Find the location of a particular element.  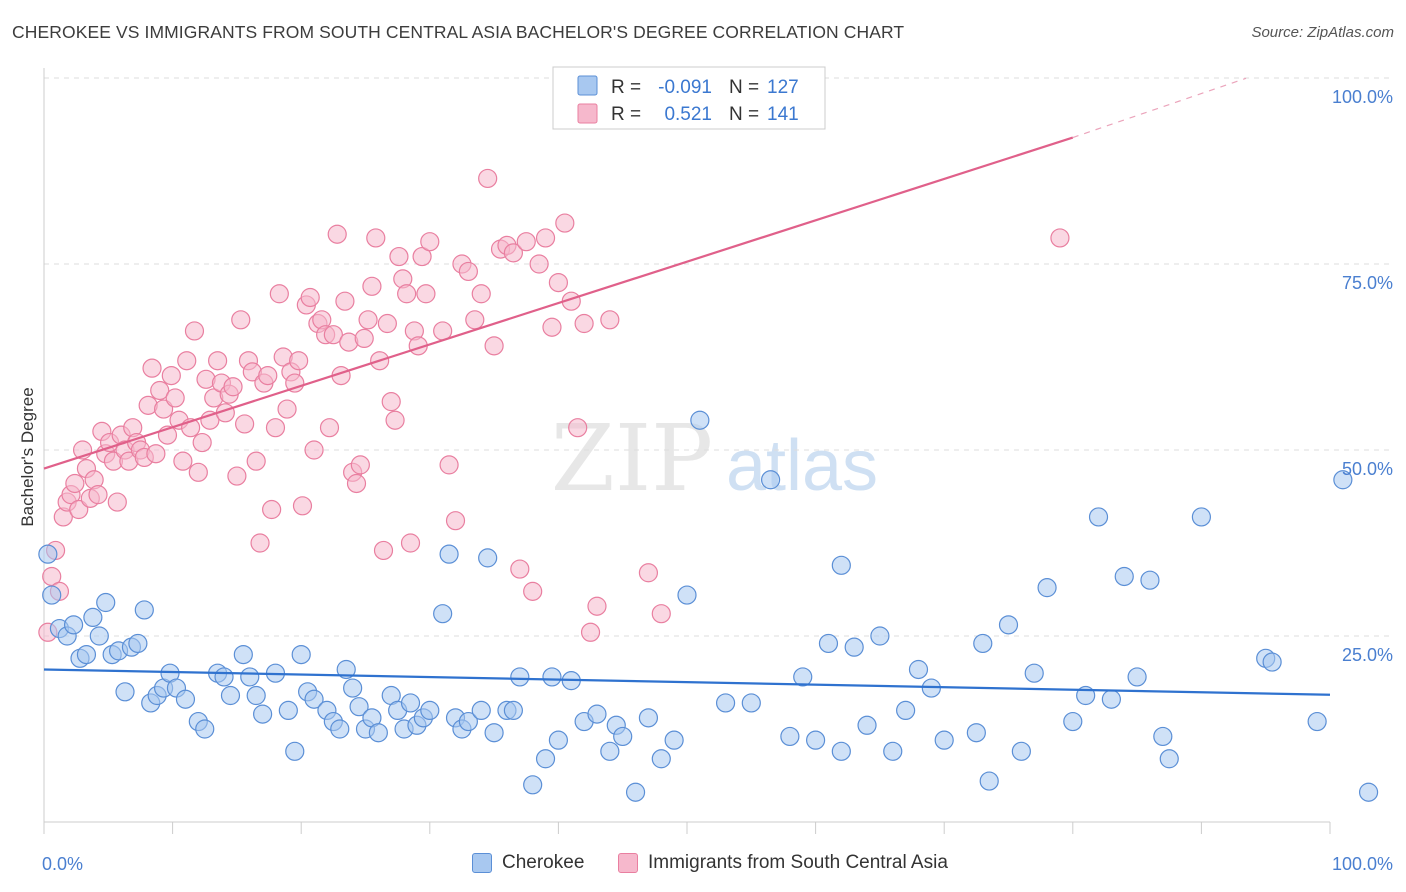

legend-swatch-cherokee is located at coordinates (482, 863).